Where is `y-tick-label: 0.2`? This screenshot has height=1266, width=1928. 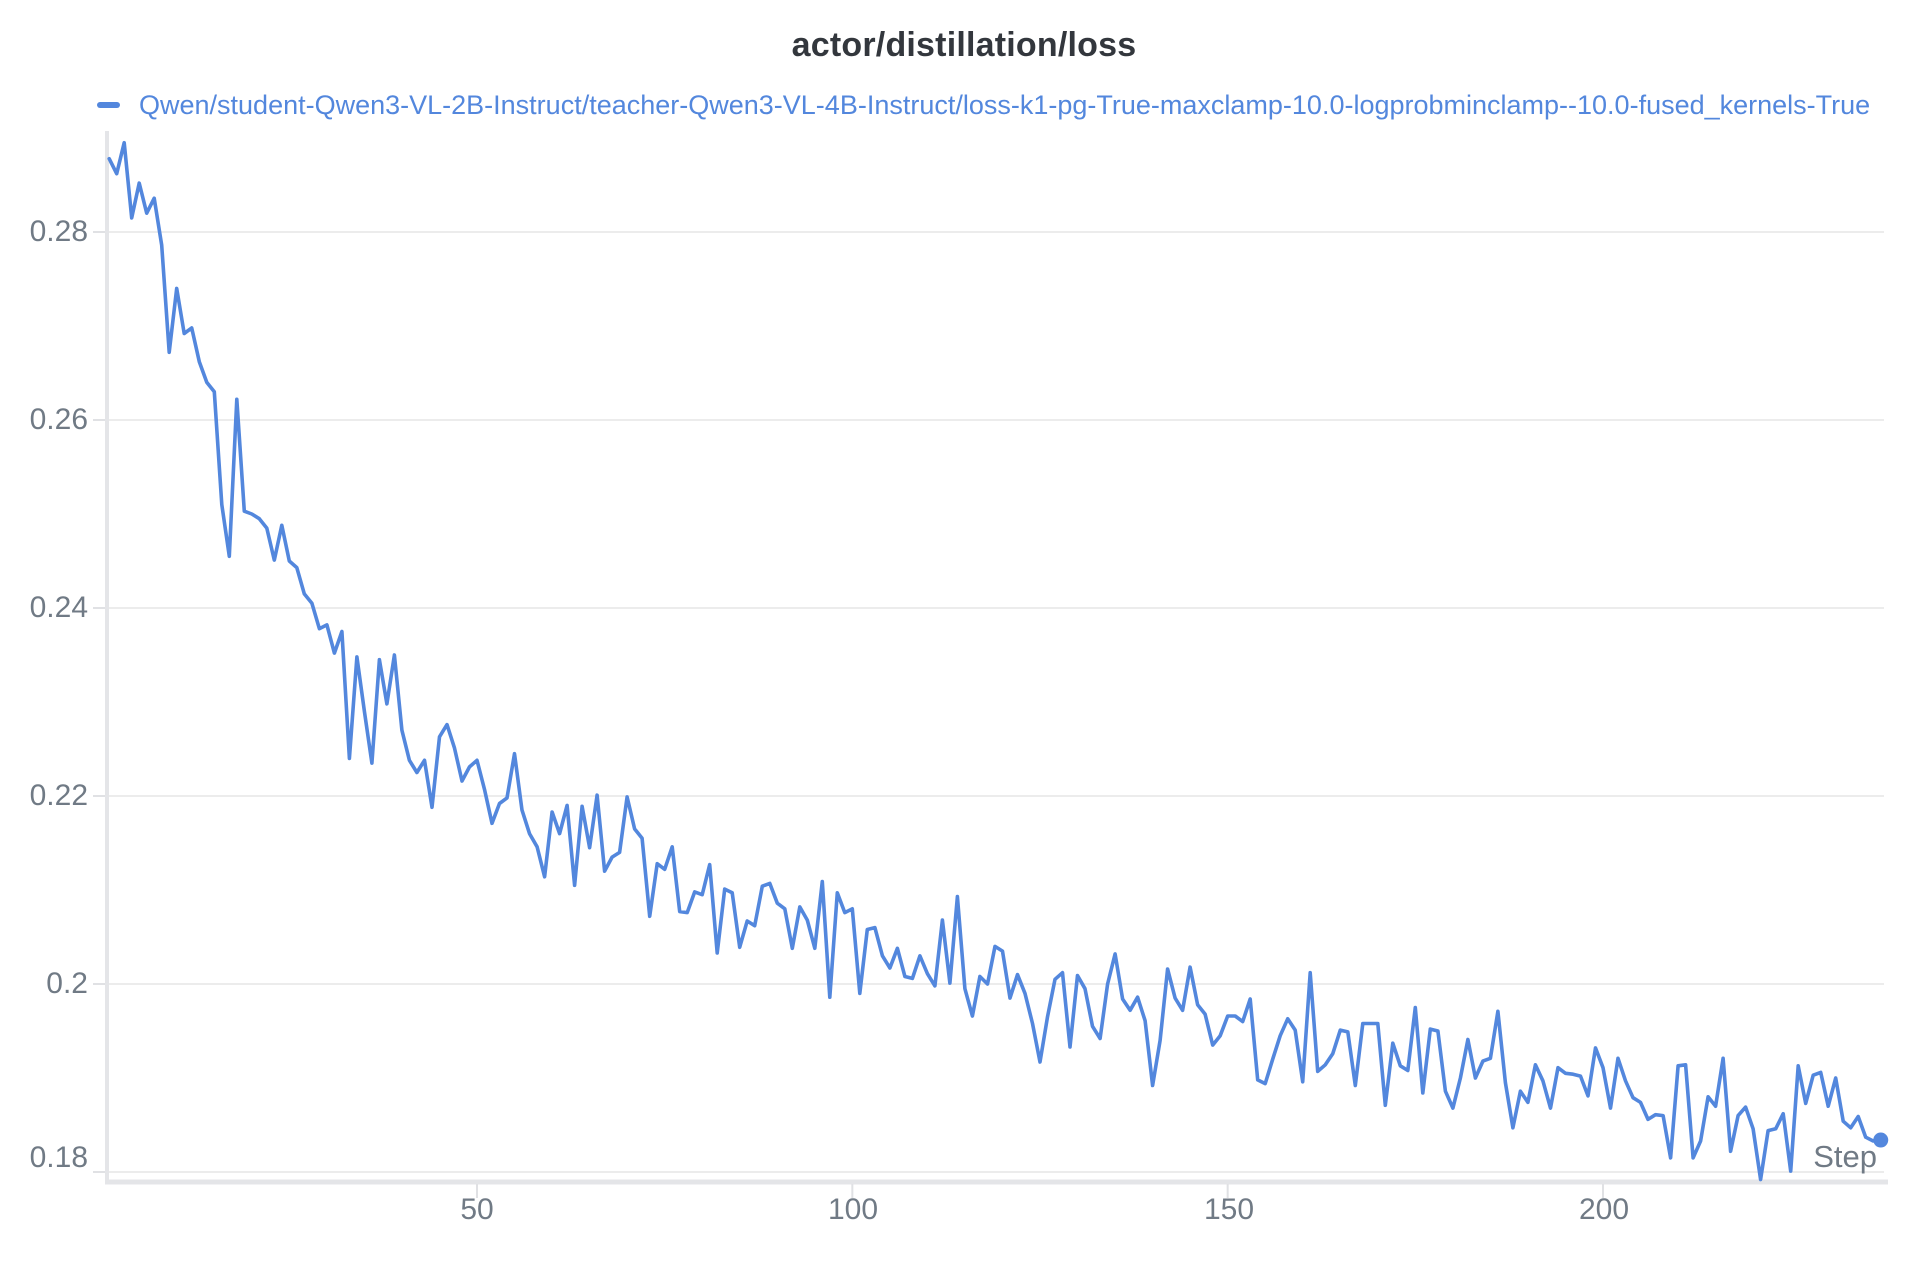 y-tick-label: 0.2 is located at coordinates (67, 983).